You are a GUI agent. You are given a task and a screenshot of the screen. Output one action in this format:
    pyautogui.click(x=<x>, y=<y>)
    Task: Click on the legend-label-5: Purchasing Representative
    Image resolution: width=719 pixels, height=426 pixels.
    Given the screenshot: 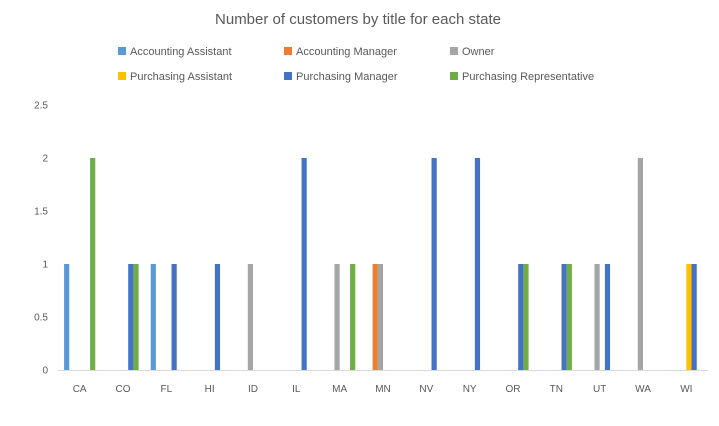 What is the action you would take?
    pyautogui.click(x=528, y=77)
    